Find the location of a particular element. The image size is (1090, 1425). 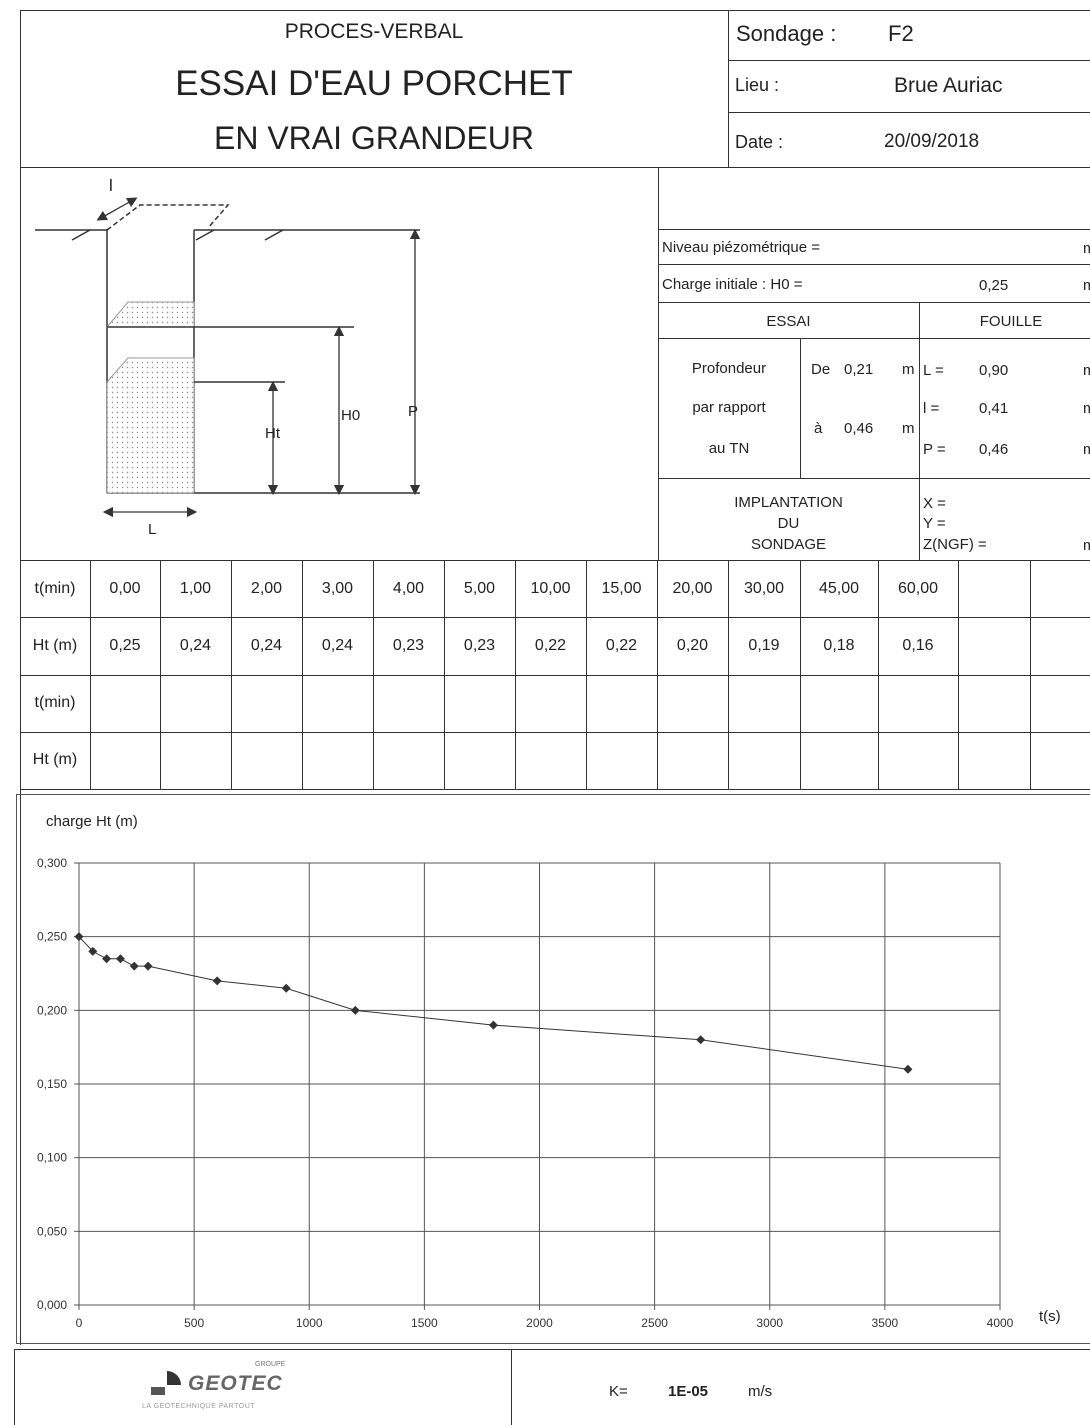

fouille-L-unit: m is located at coordinates (1086, 370).